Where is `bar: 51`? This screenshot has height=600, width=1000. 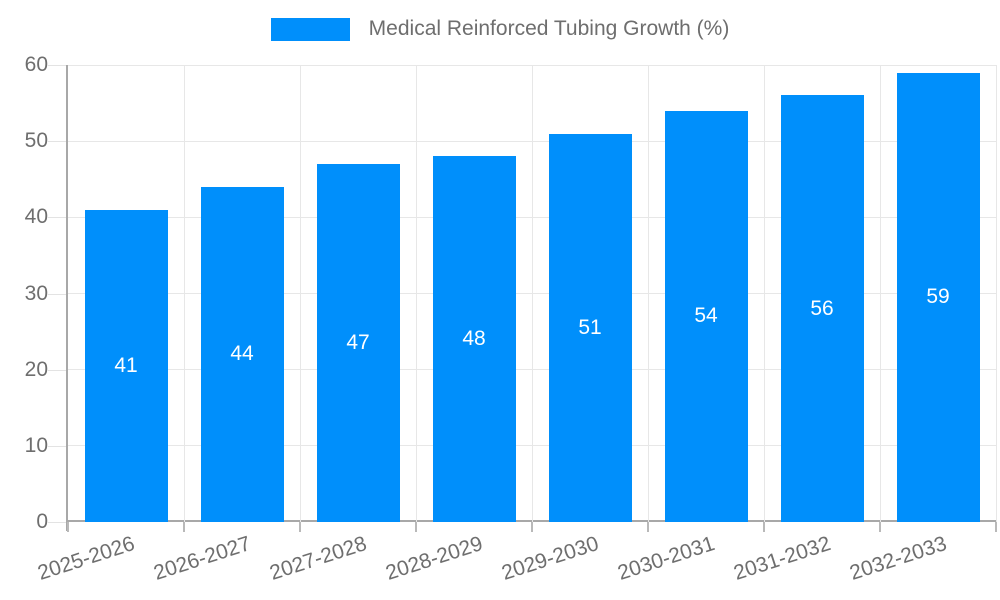 bar: 51 is located at coordinates (590, 327).